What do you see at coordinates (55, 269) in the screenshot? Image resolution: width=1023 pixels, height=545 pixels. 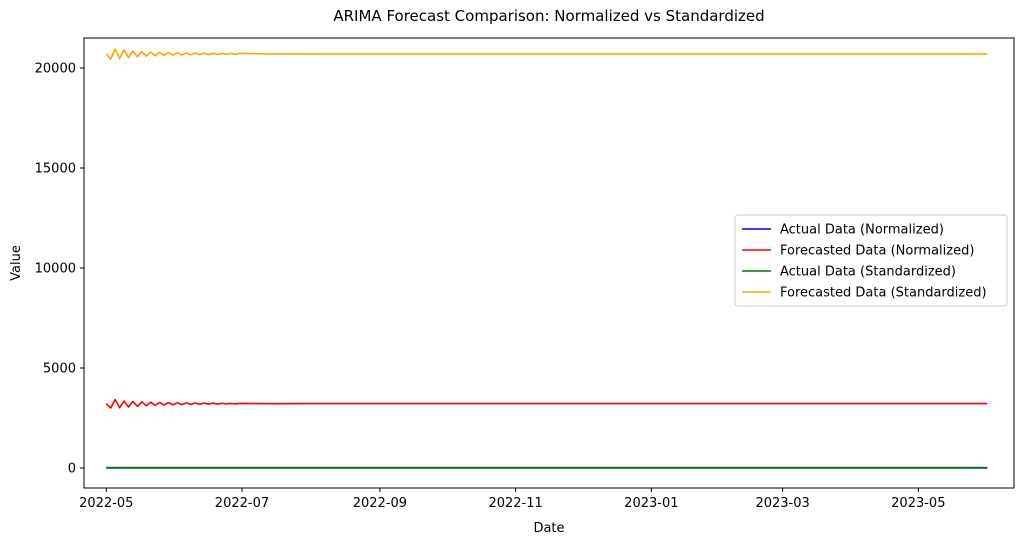 I see `y-tick-label: 10000` at bounding box center [55, 269].